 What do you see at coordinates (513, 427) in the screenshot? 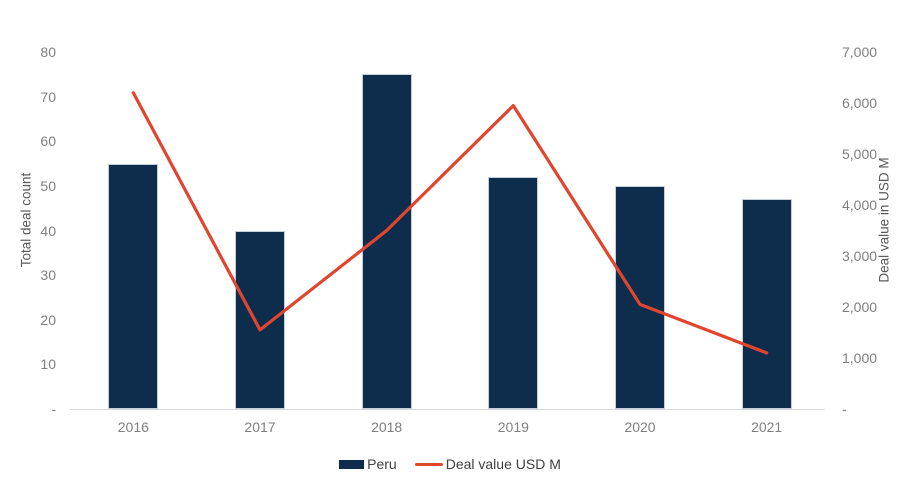
I see `x-axis-label-2019: 2019` at bounding box center [513, 427].